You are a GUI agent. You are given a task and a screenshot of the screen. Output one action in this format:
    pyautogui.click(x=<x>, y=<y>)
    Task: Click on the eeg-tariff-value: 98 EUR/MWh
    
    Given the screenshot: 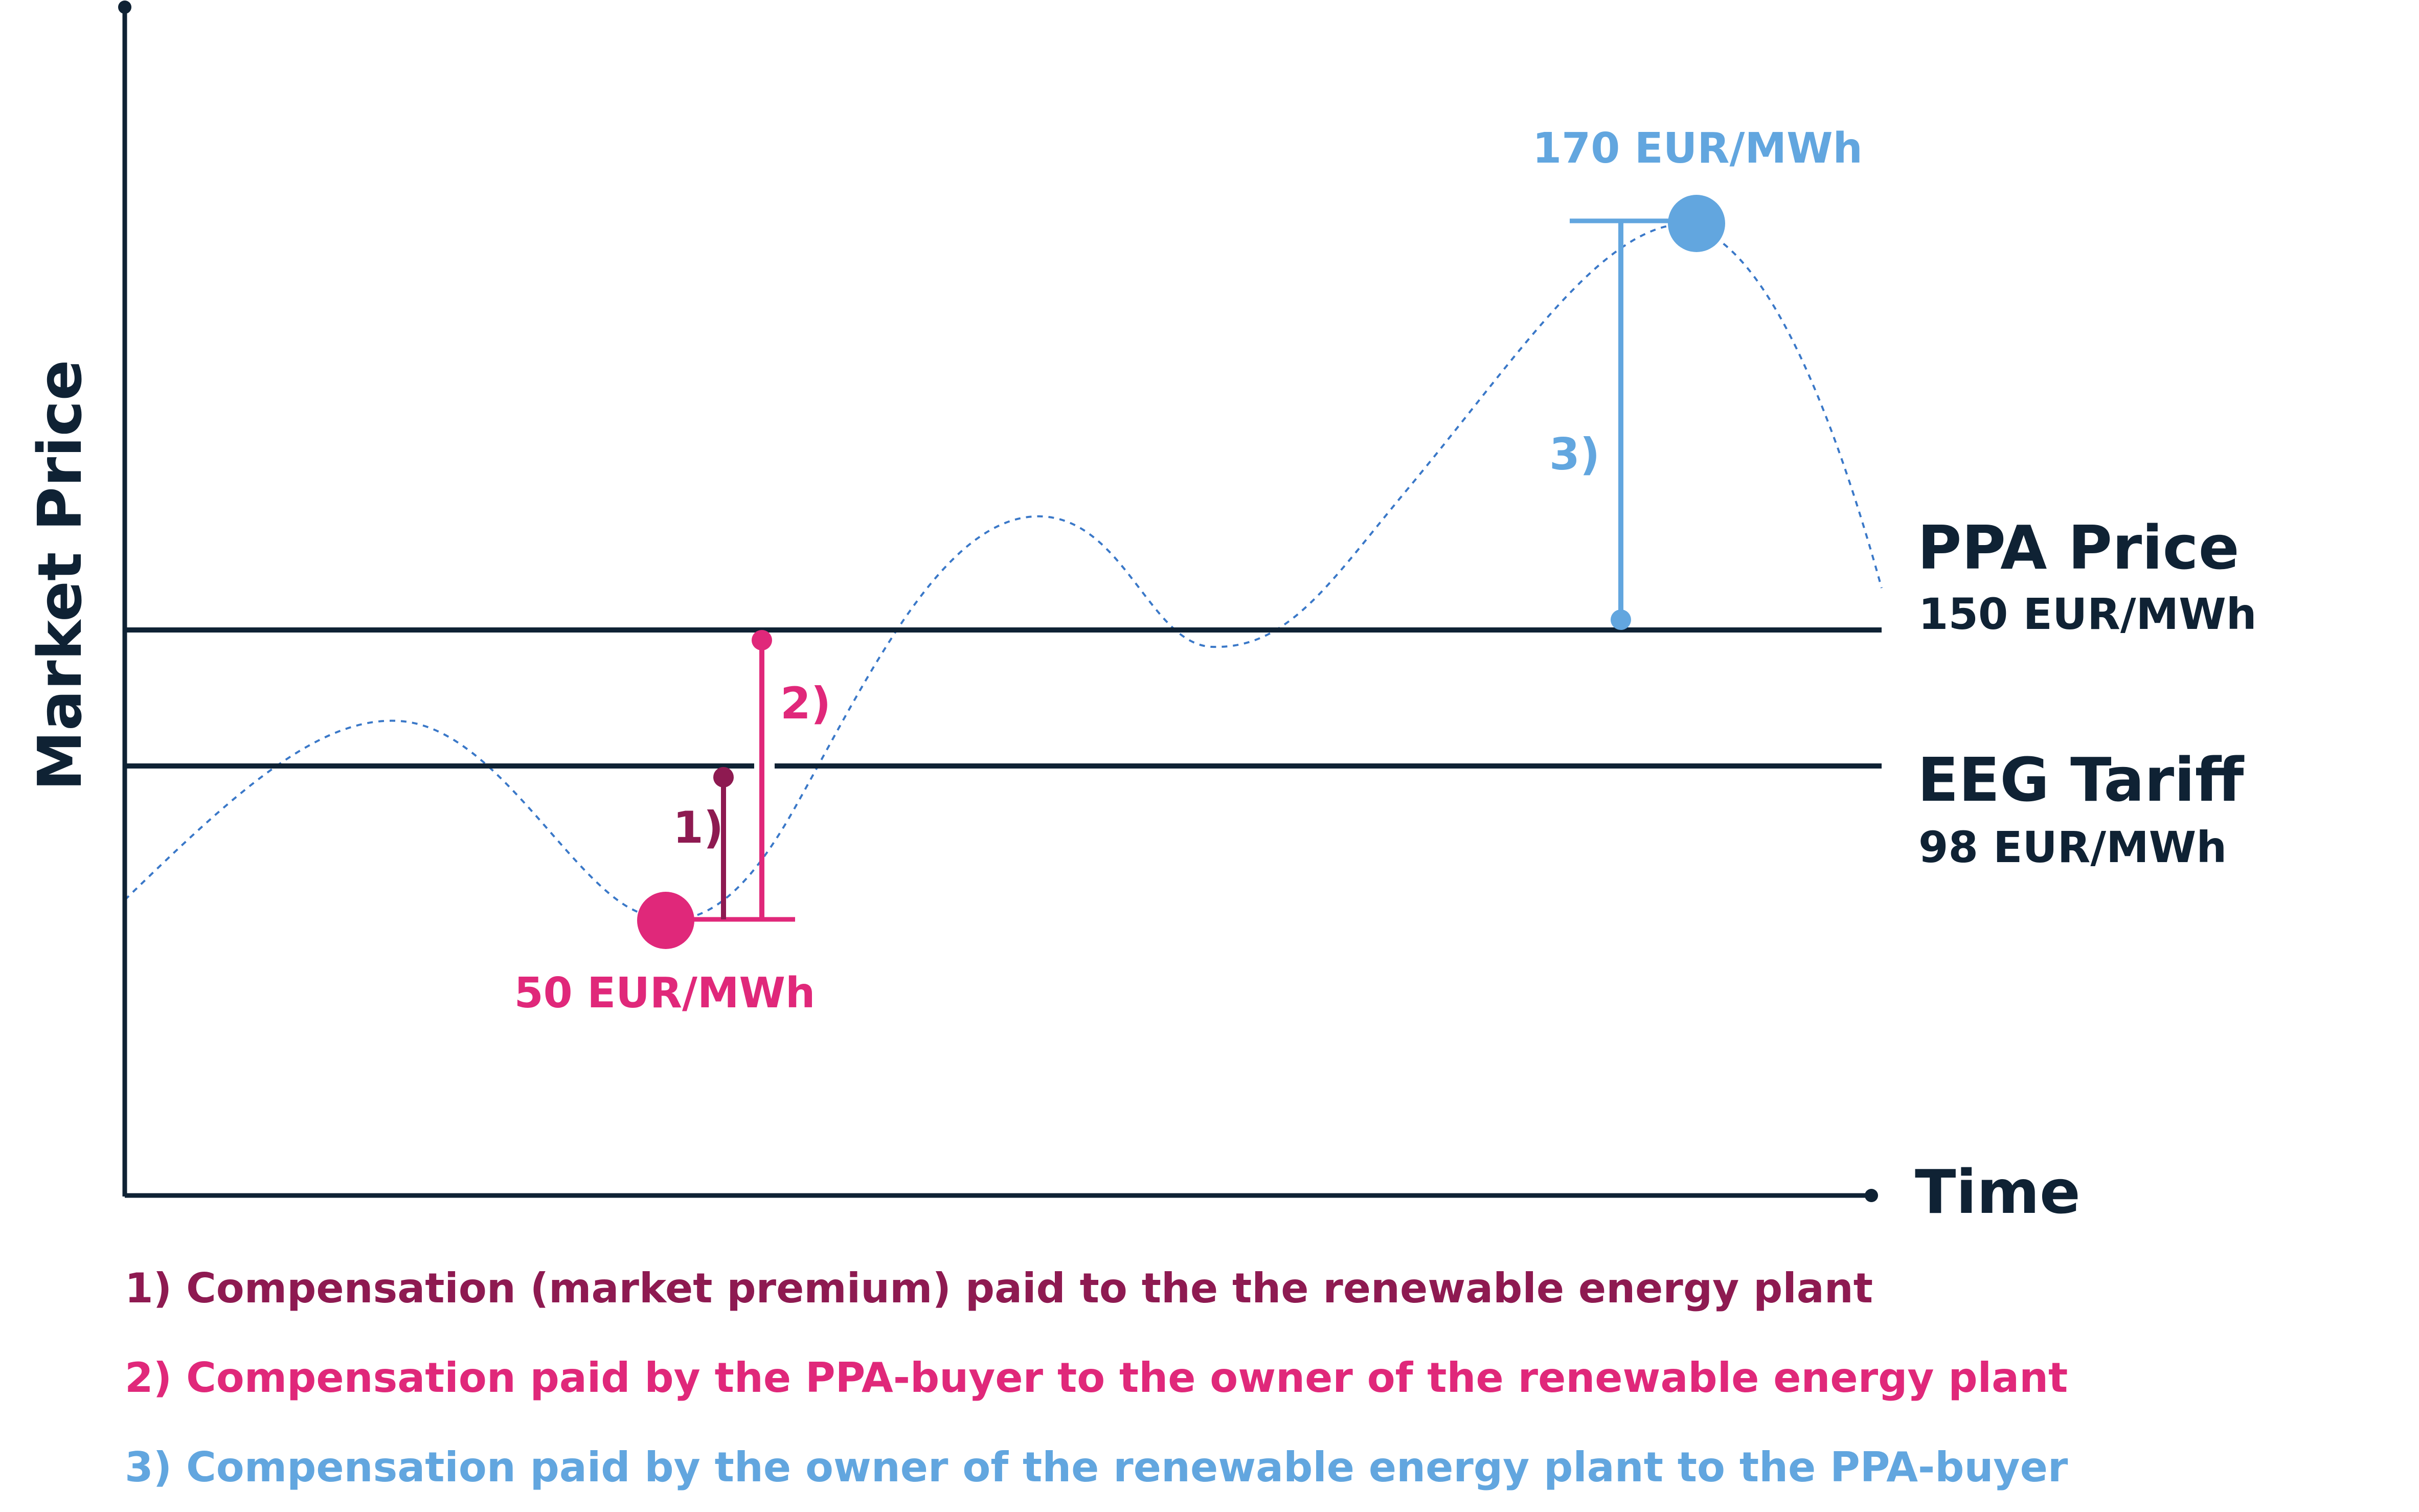 What is the action you would take?
    pyautogui.click(x=2072, y=847)
    